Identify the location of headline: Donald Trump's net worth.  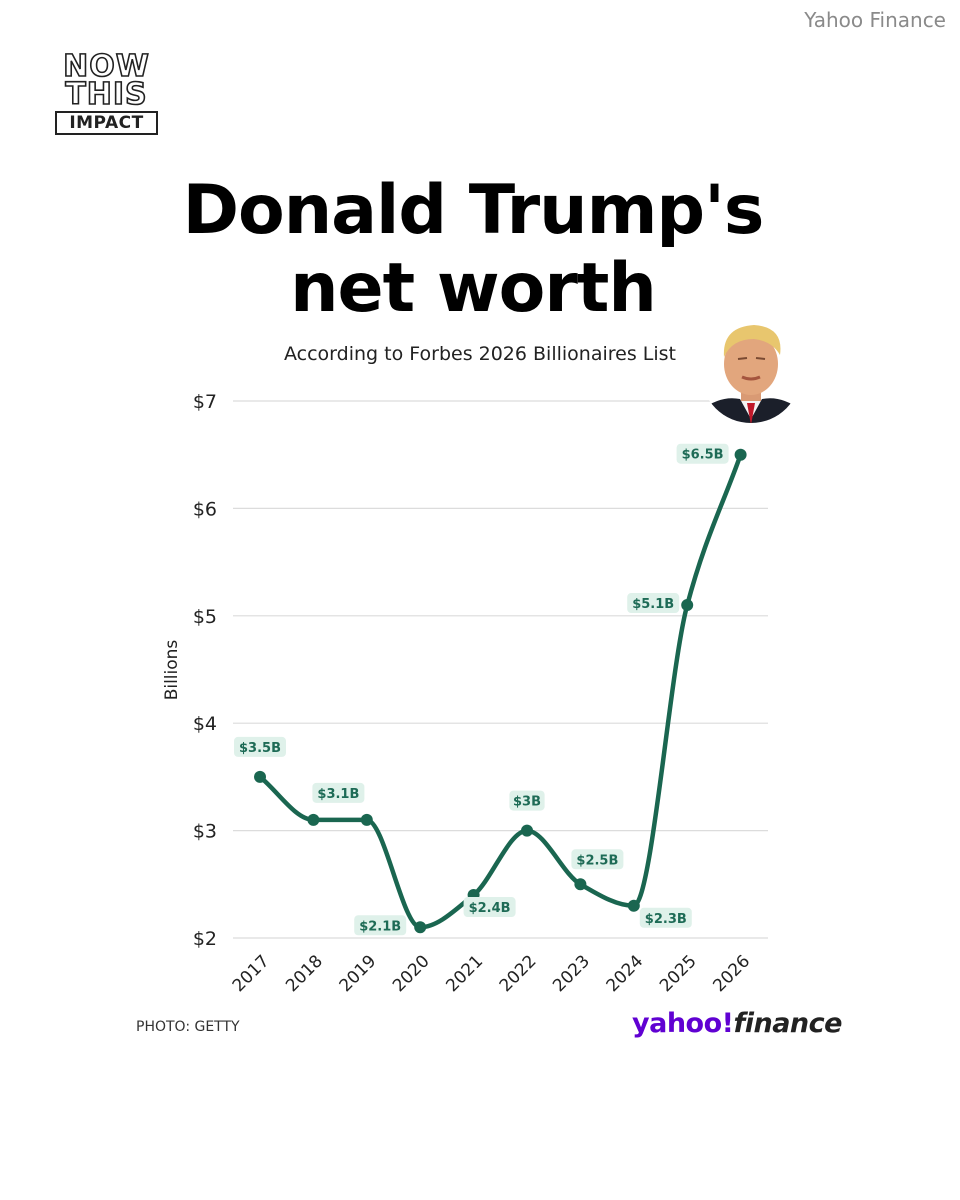
(473, 250).